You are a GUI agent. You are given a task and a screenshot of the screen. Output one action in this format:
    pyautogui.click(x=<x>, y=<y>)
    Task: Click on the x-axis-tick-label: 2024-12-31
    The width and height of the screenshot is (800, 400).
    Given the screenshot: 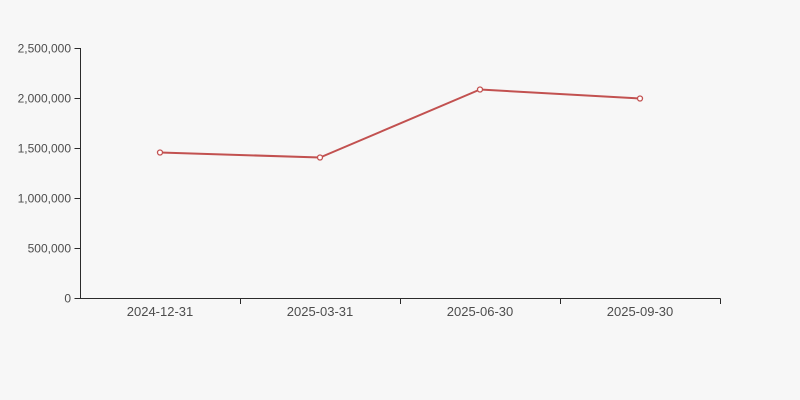 What is the action you would take?
    pyautogui.click(x=160, y=311)
    